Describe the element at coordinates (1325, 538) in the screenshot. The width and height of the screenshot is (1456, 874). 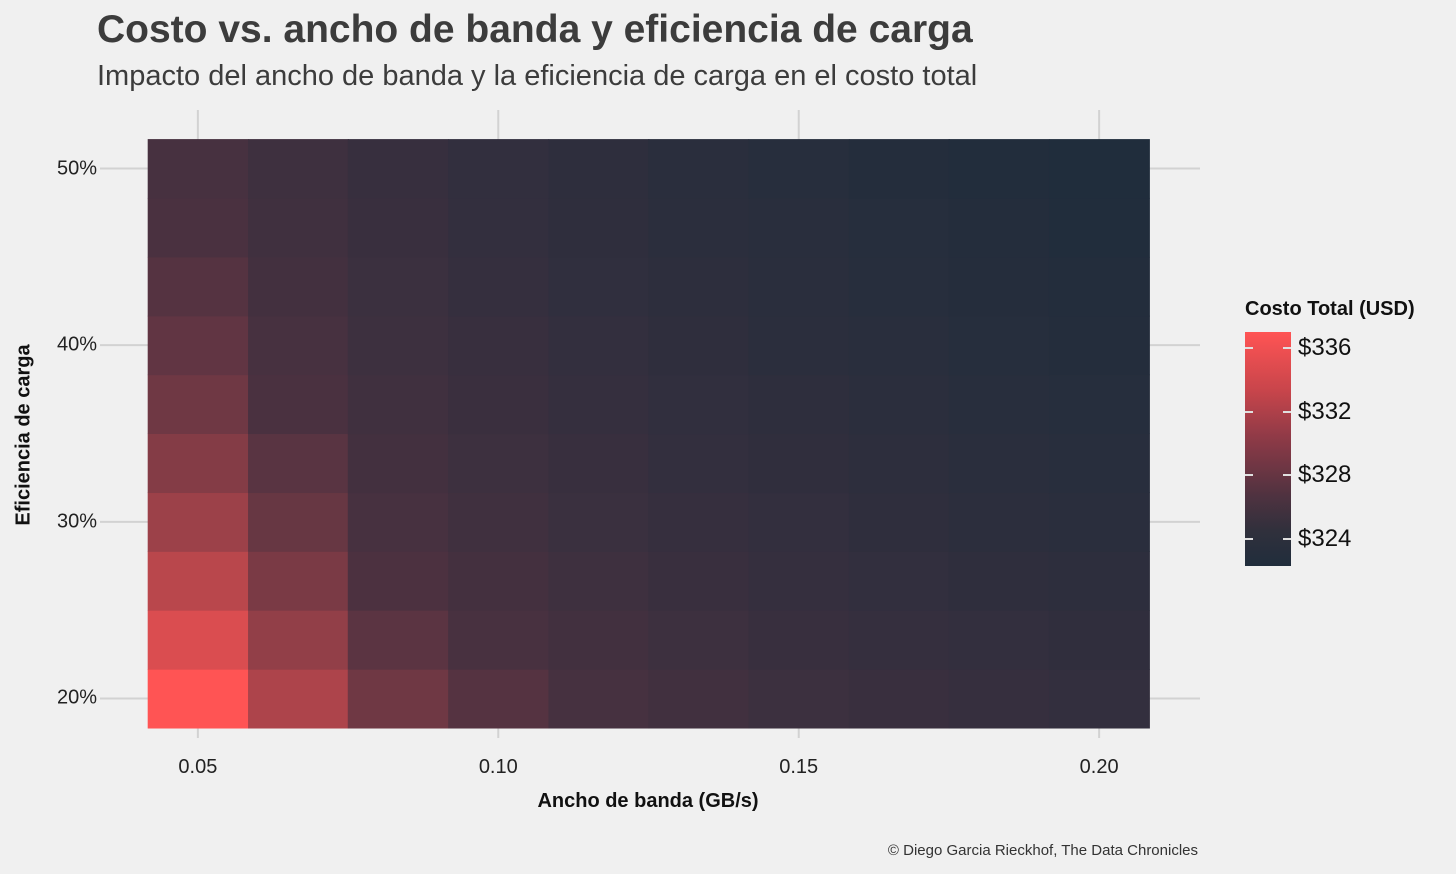
I see `legend-tick-label: $324` at that location.